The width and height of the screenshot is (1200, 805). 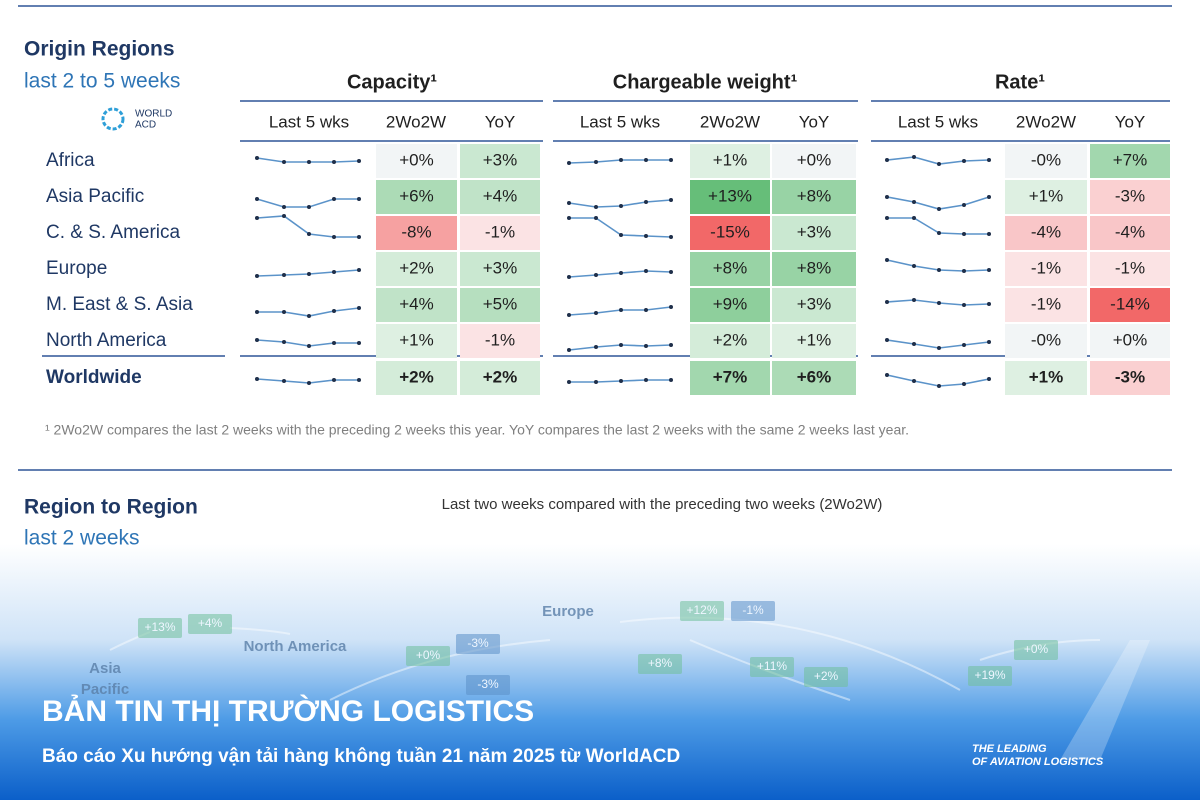 I want to click on map-label: Asia, so click(x=105, y=668).